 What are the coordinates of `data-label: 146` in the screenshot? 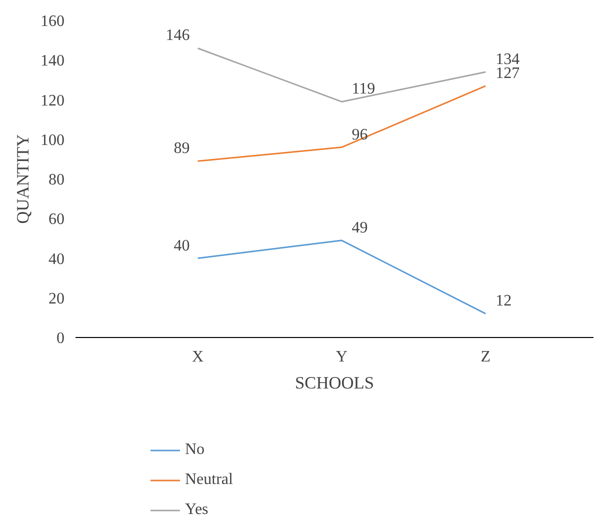 It's located at (178, 35).